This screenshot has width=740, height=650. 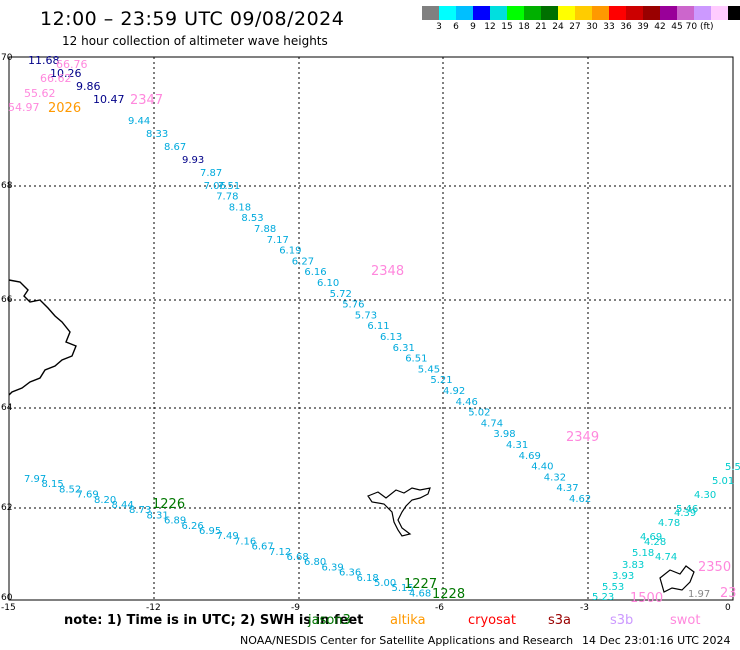 I want to click on track-value-label: 8.15, so click(x=53, y=484).